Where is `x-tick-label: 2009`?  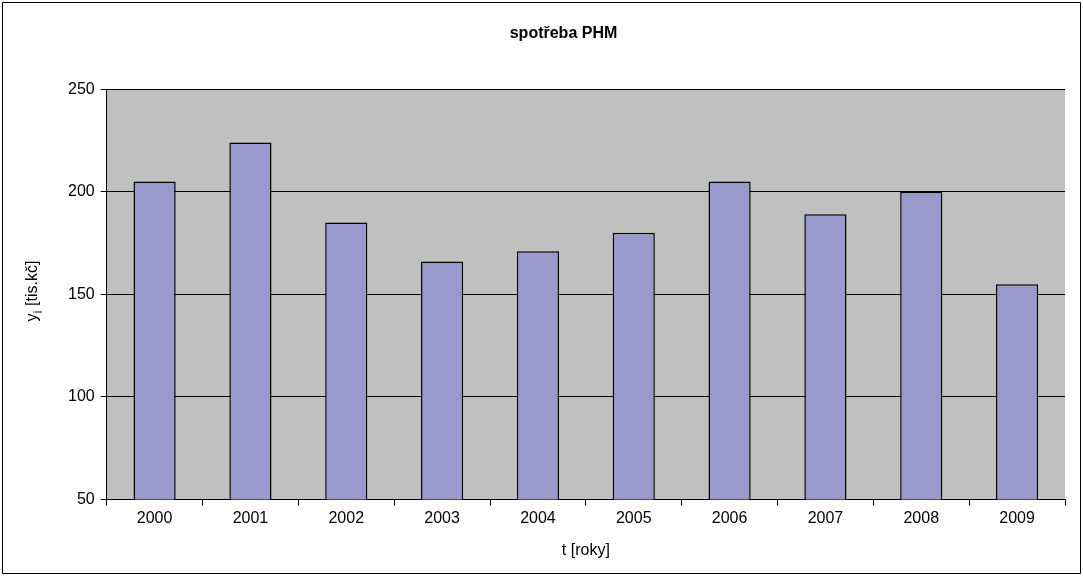 x-tick-label: 2009 is located at coordinates (1017, 517).